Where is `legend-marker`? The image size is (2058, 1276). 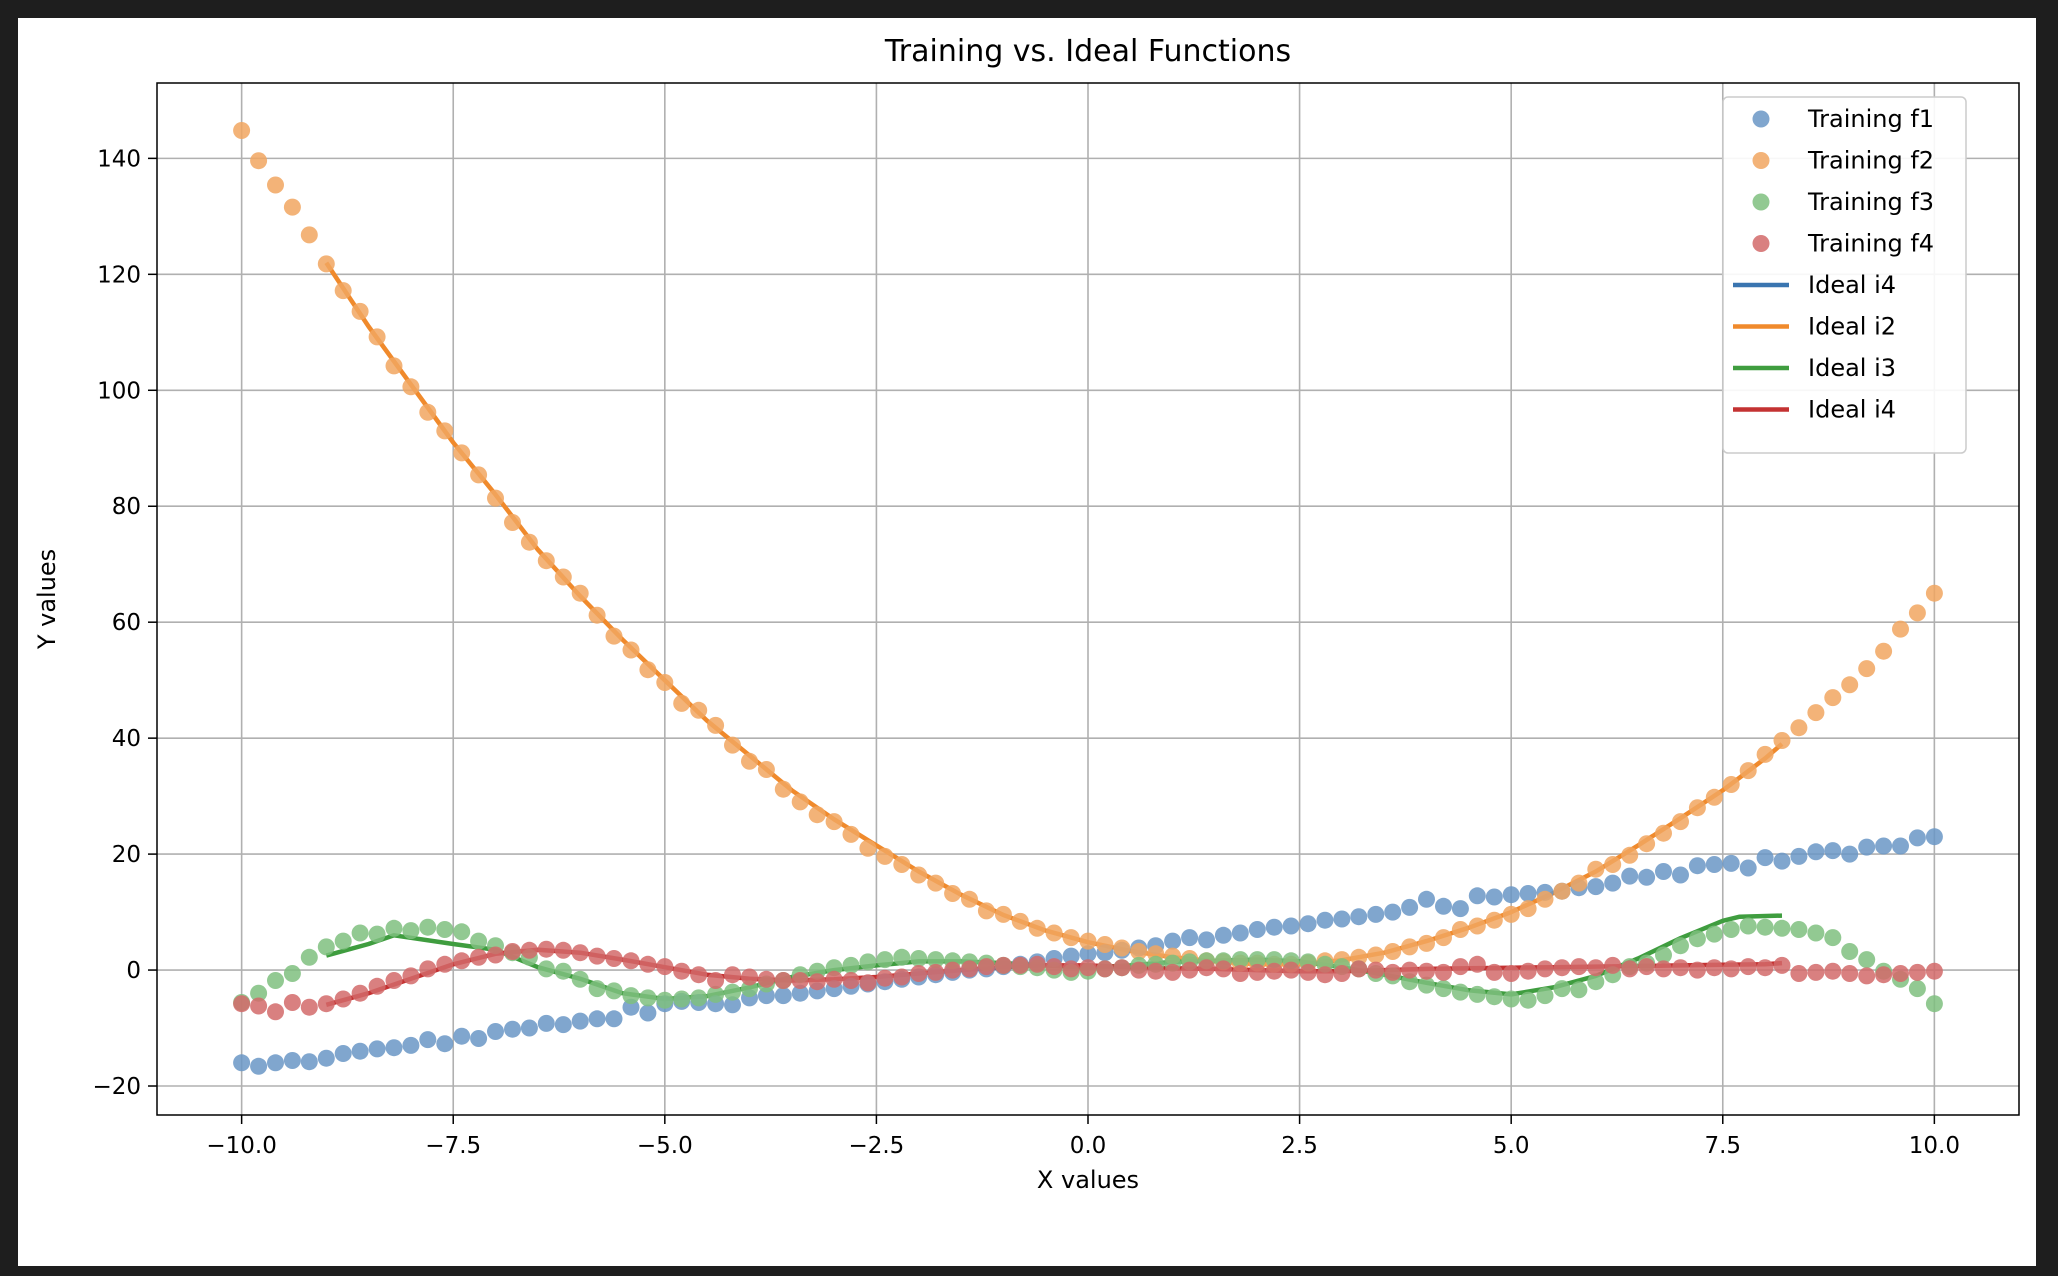
legend-marker is located at coordinates (1761, 119).